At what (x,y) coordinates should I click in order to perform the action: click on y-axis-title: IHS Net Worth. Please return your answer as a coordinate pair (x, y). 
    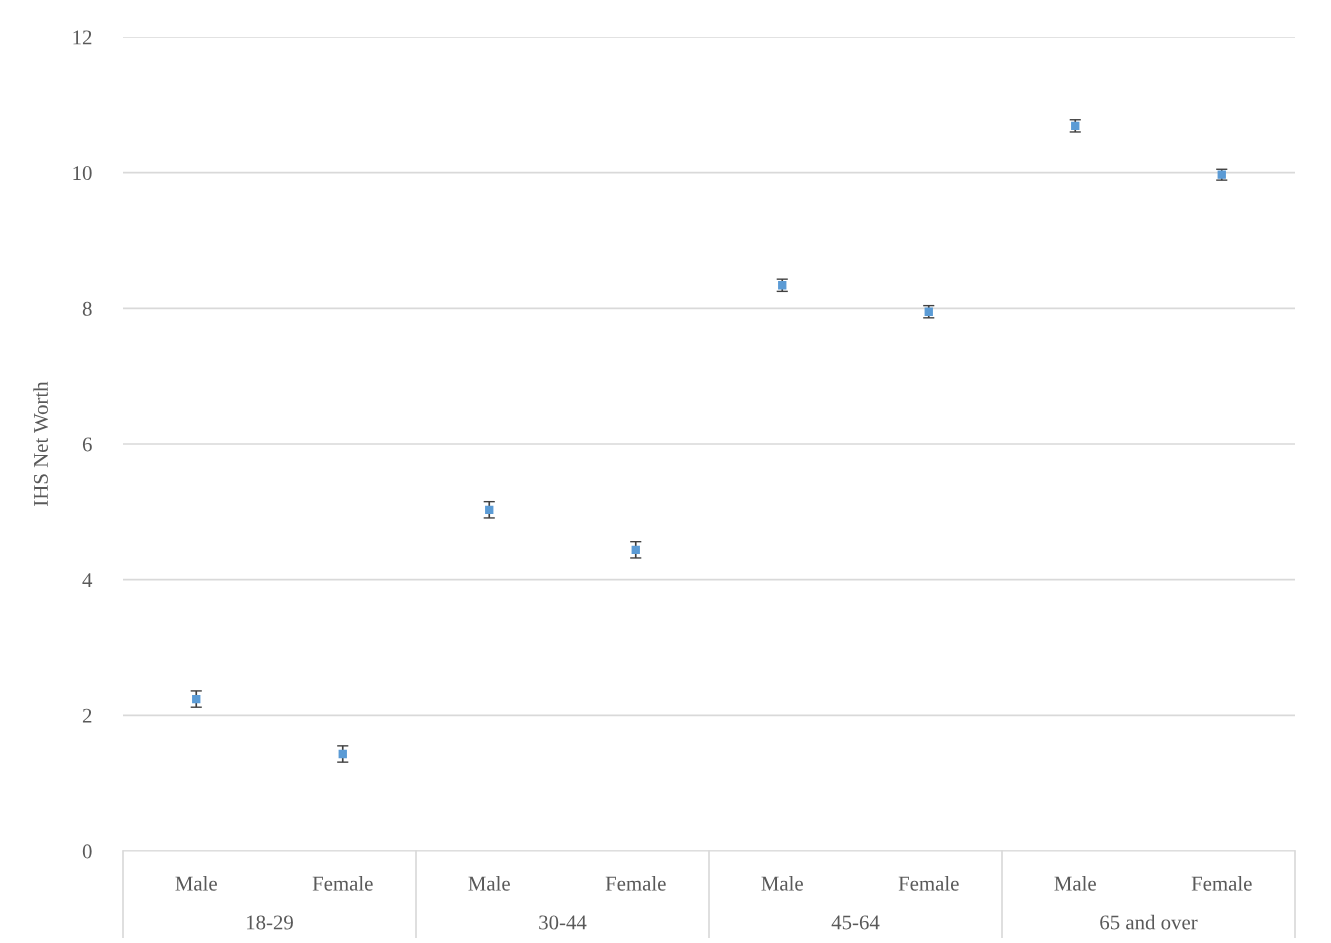
    Looking at the image, I should click on (41, 443).